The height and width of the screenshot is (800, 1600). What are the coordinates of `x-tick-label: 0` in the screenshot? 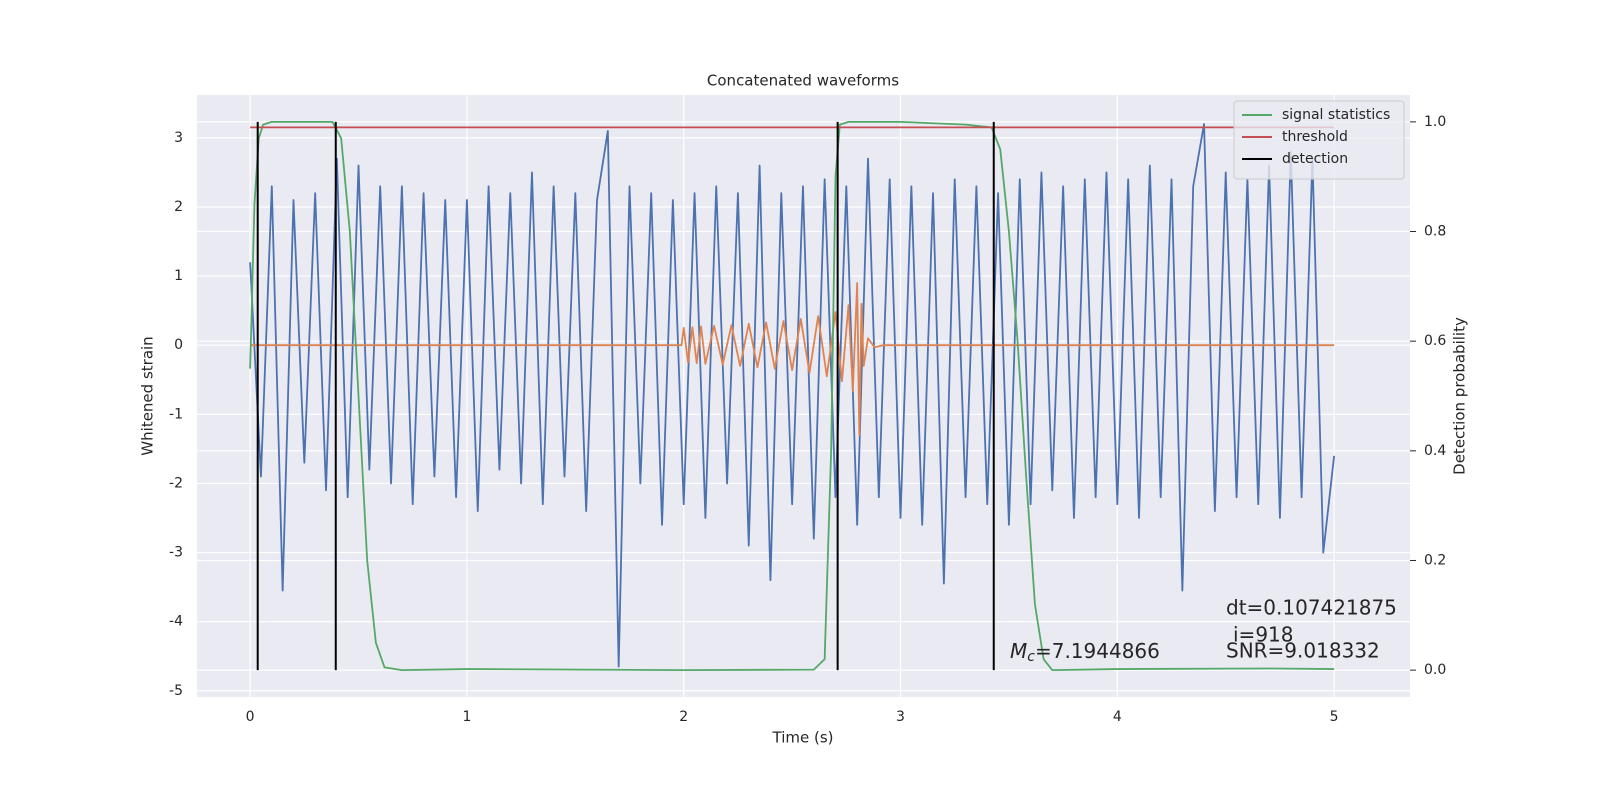 It's located at (250, 717).